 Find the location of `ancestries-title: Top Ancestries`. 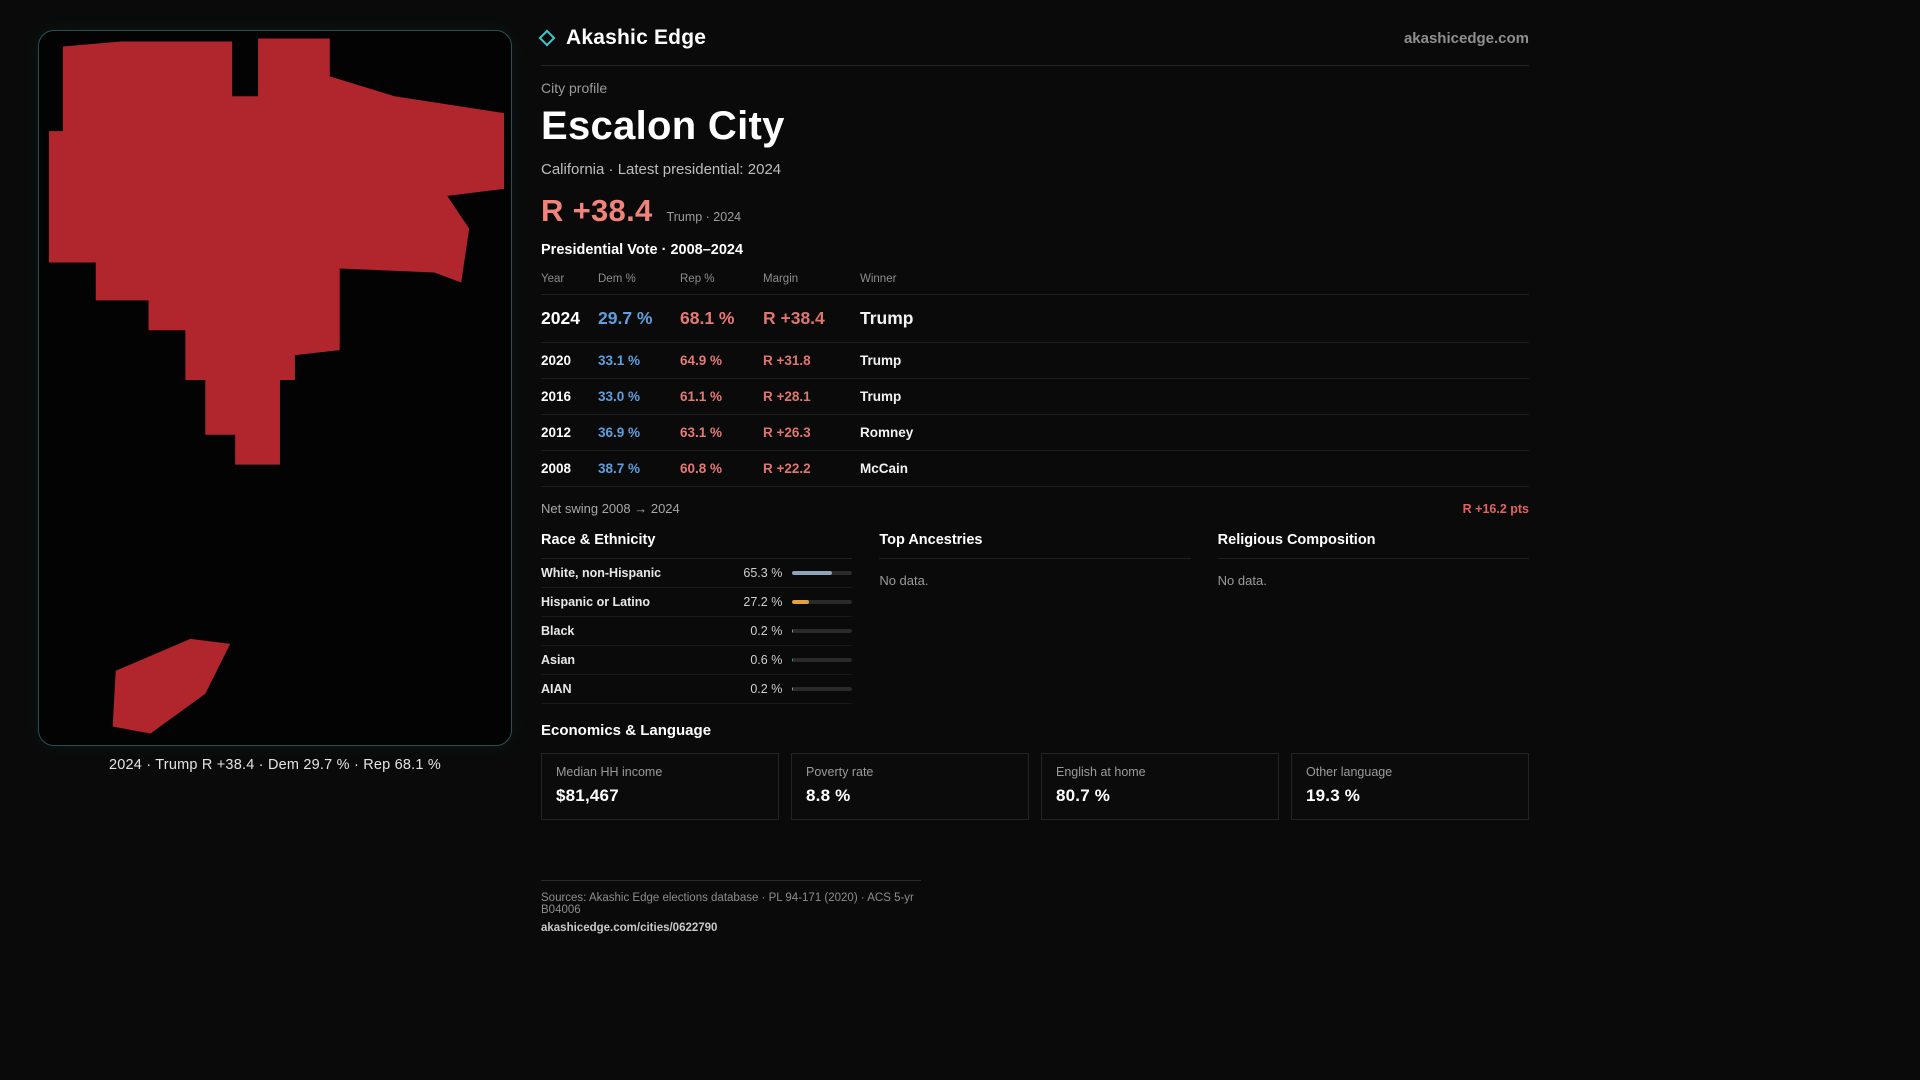

ancestries-title: Top Ancestries is located at coordinates (1035, 545).